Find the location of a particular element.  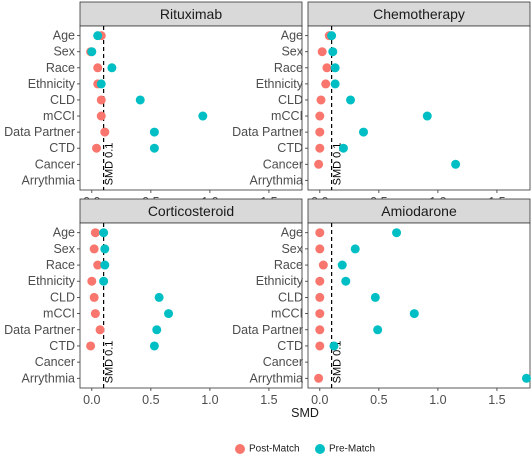

legend-item-post-match: Post-Match is located at coordinates (267, 449).